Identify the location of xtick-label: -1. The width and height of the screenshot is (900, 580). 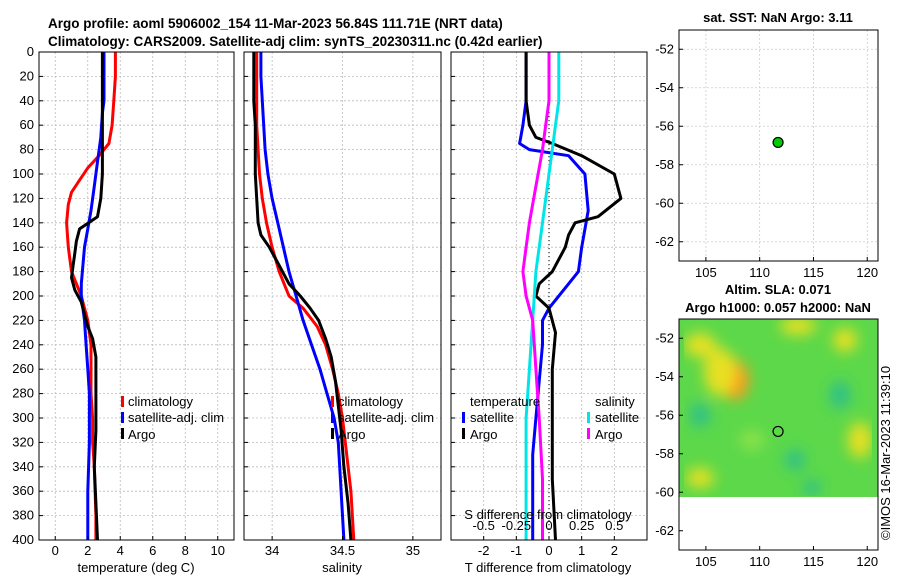
(517, 550).